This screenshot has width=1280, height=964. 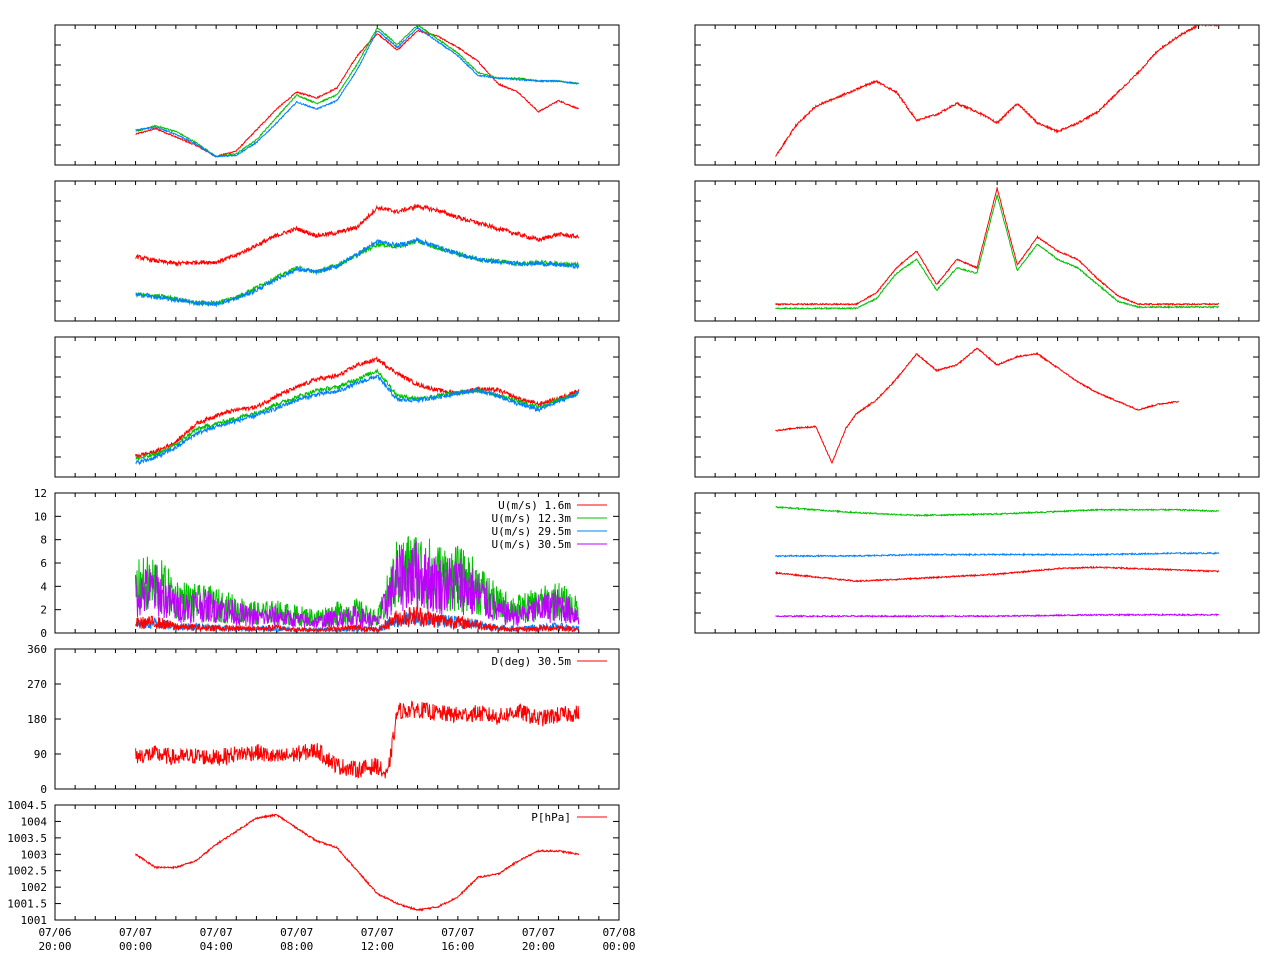 I want to click on left-4-ytick-label: 8, so click(x=43, y=540).